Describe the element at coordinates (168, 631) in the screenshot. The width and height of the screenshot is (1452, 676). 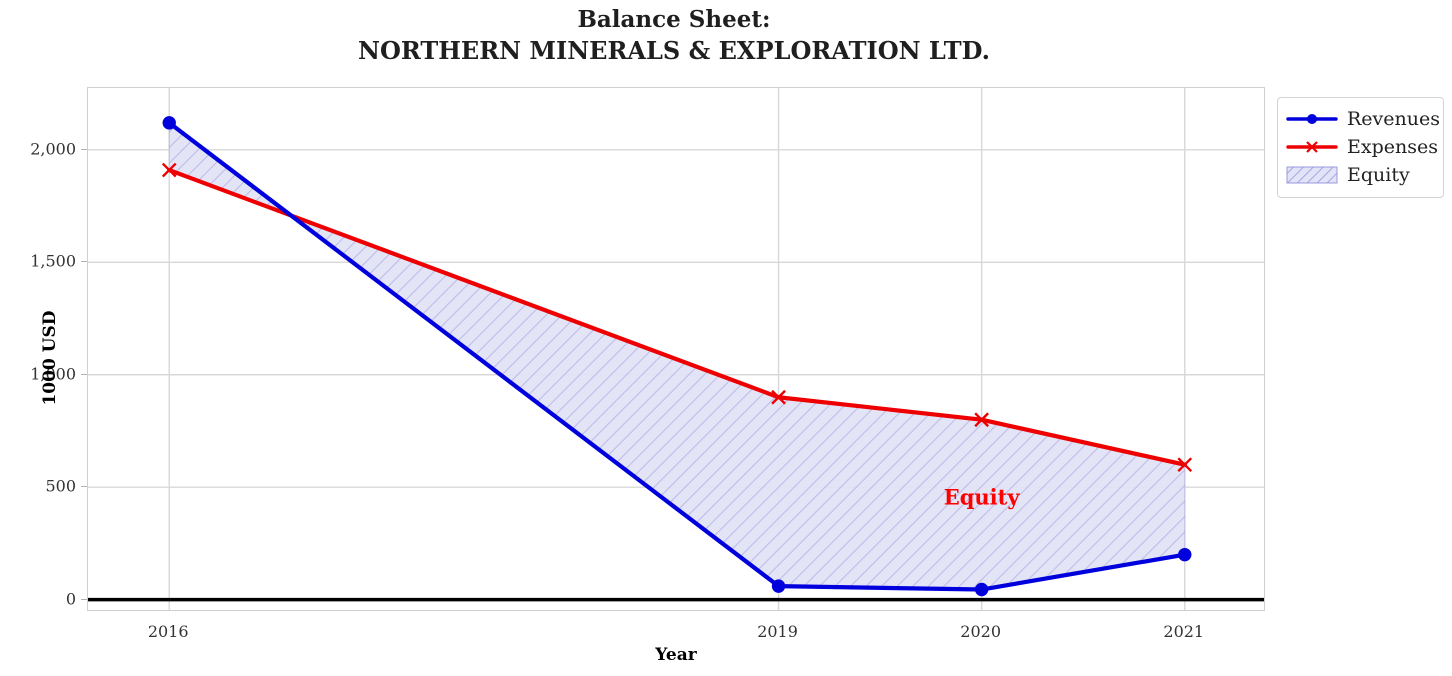
I see `x-tick-label-2016: 2016` at that location.